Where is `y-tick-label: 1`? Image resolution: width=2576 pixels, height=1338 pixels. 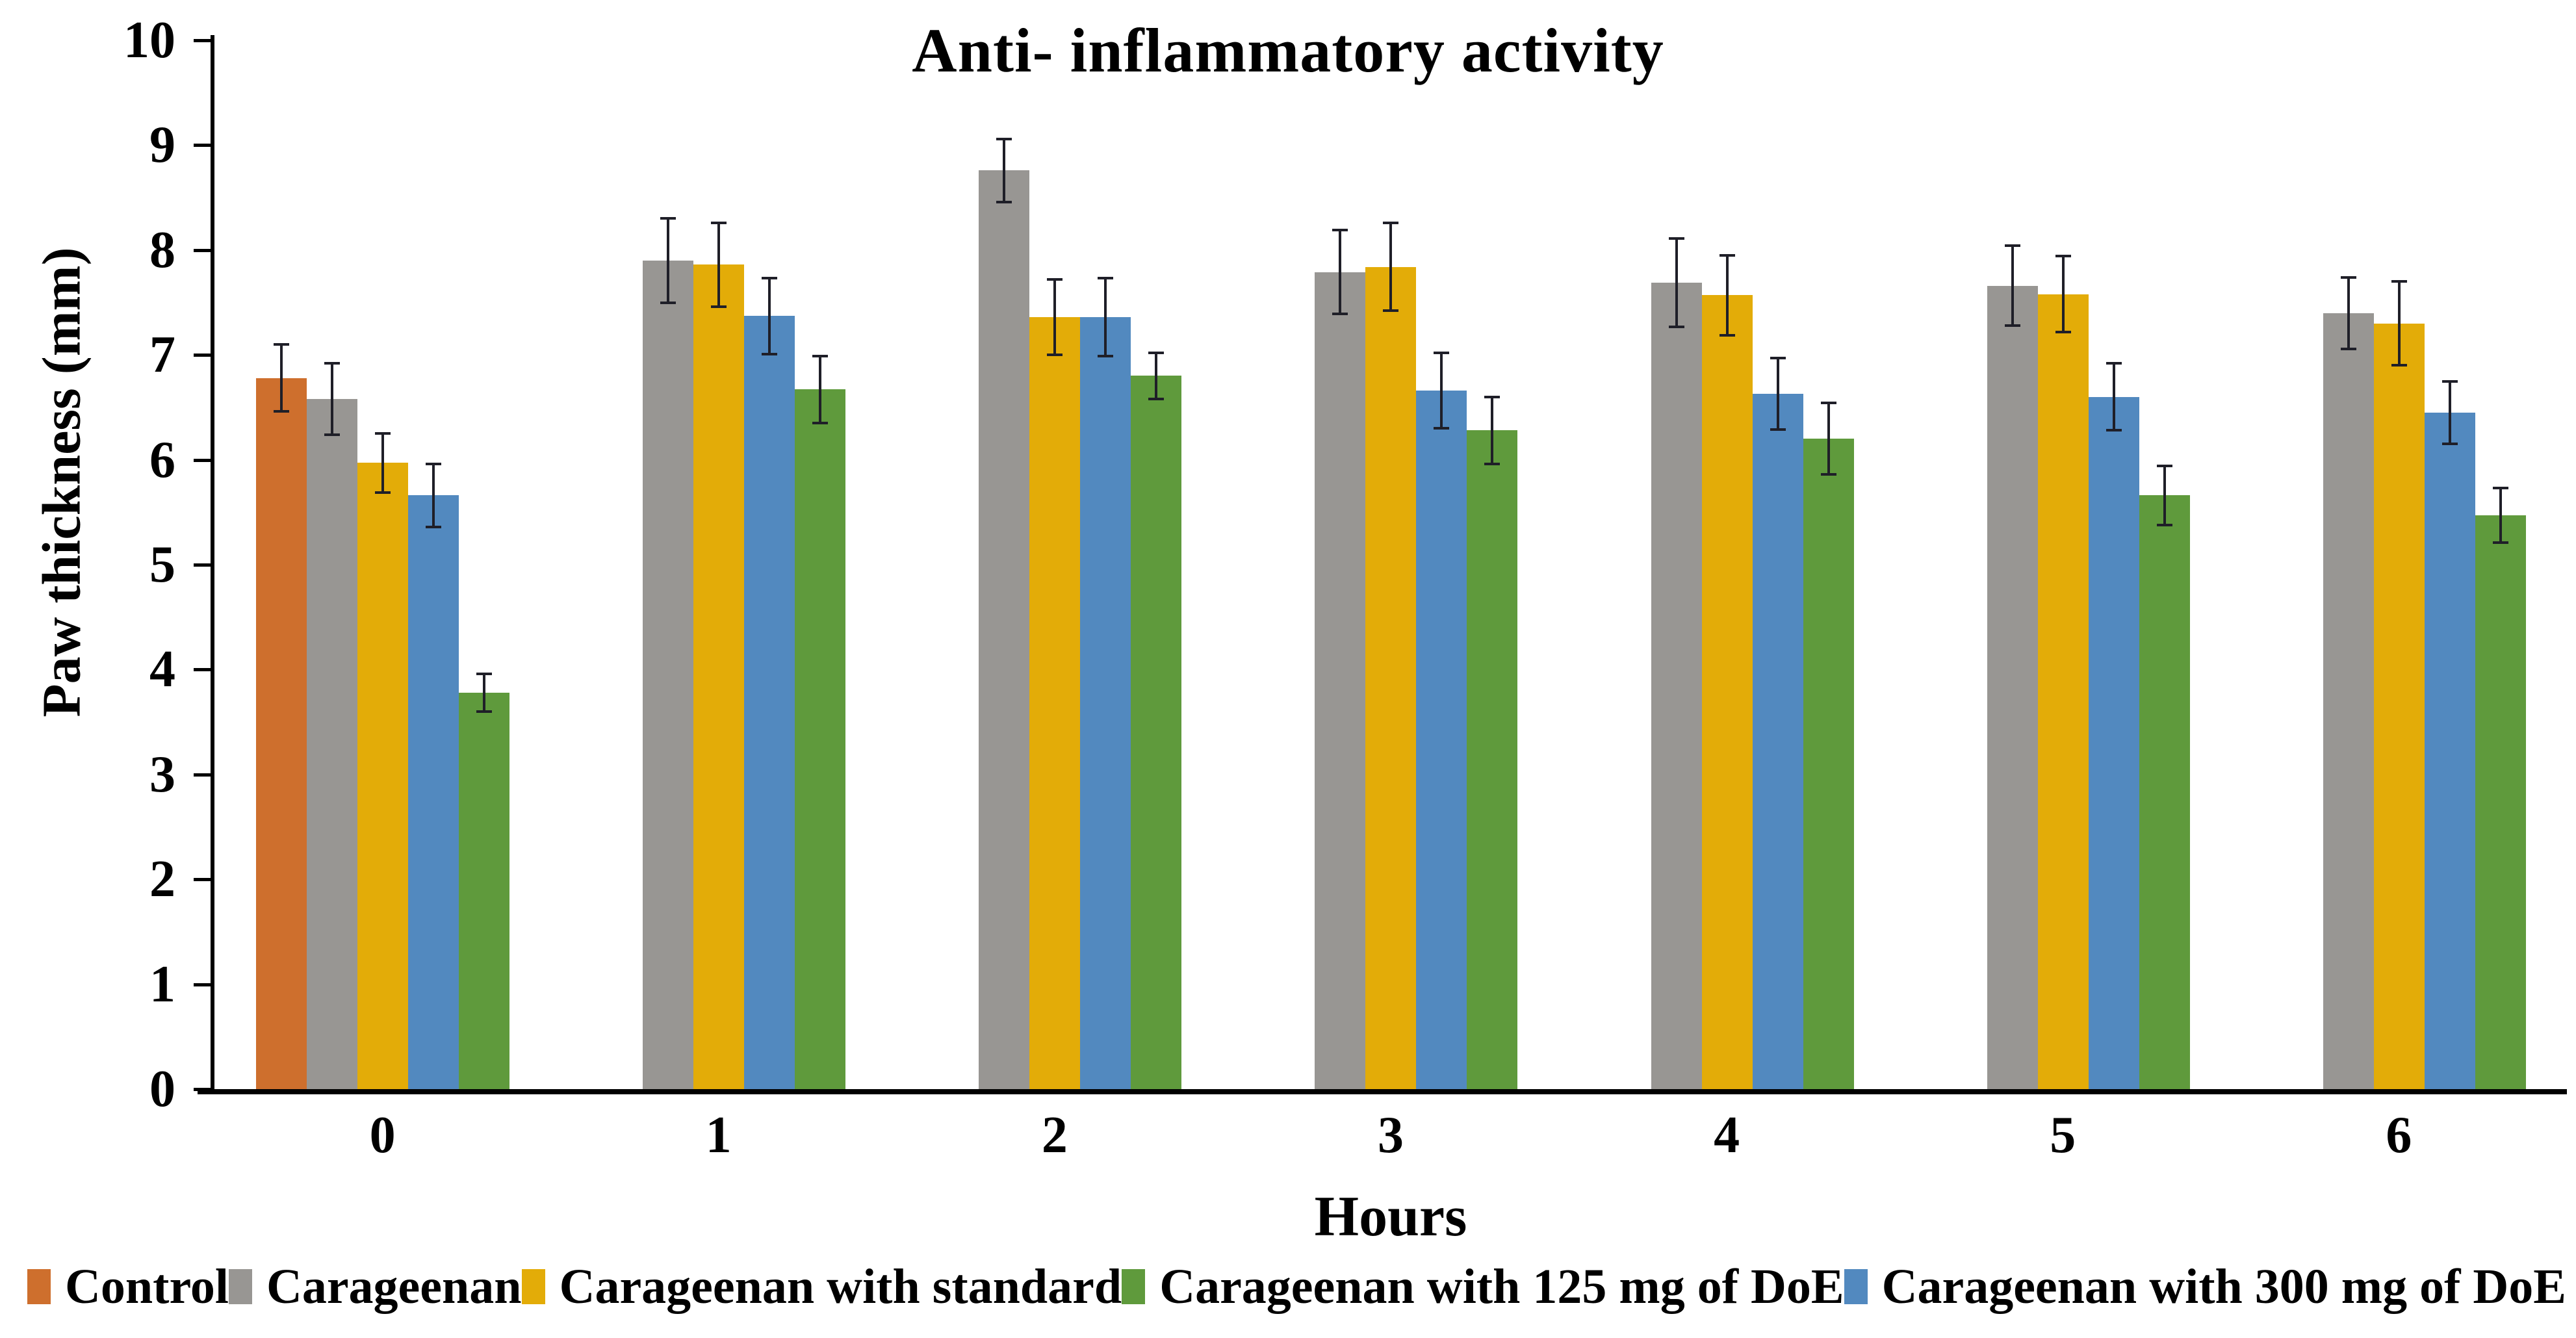 y-tick-label: 1 is located at coordinates (162, 984).